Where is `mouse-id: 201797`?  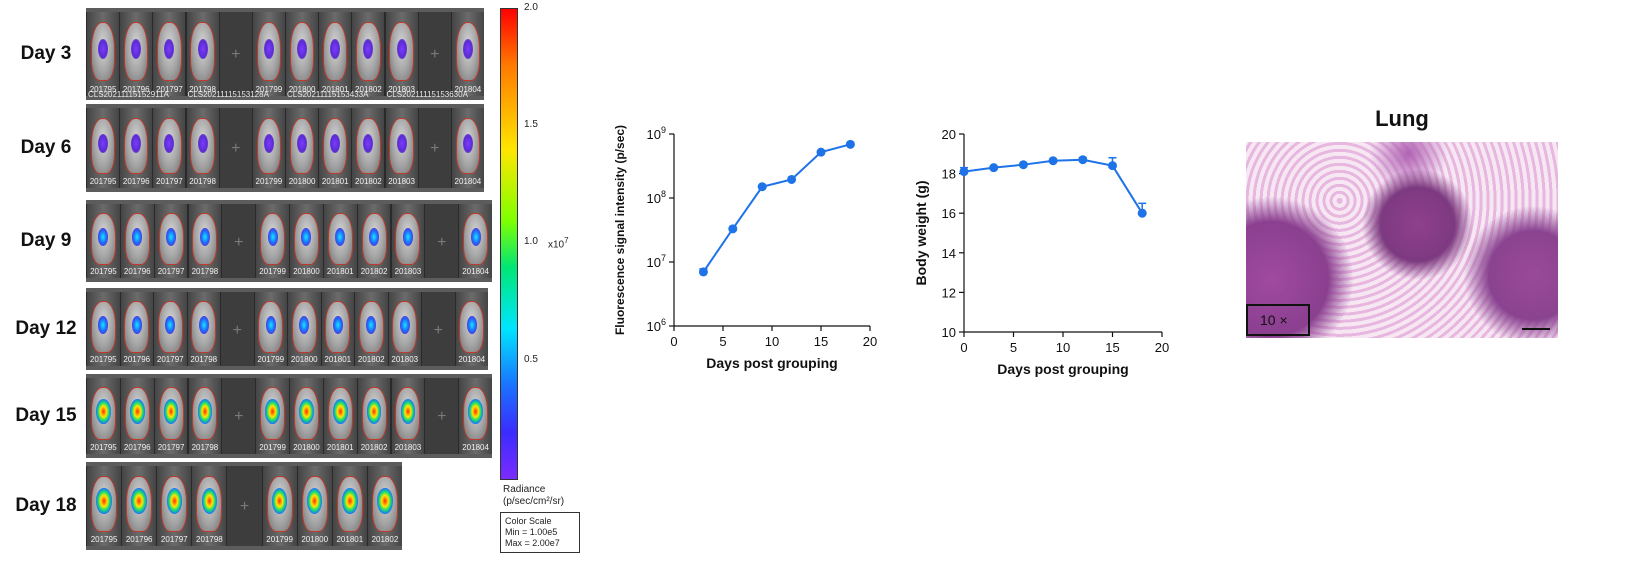 mouse-id: 201797 is located at coordinates (170, 359).